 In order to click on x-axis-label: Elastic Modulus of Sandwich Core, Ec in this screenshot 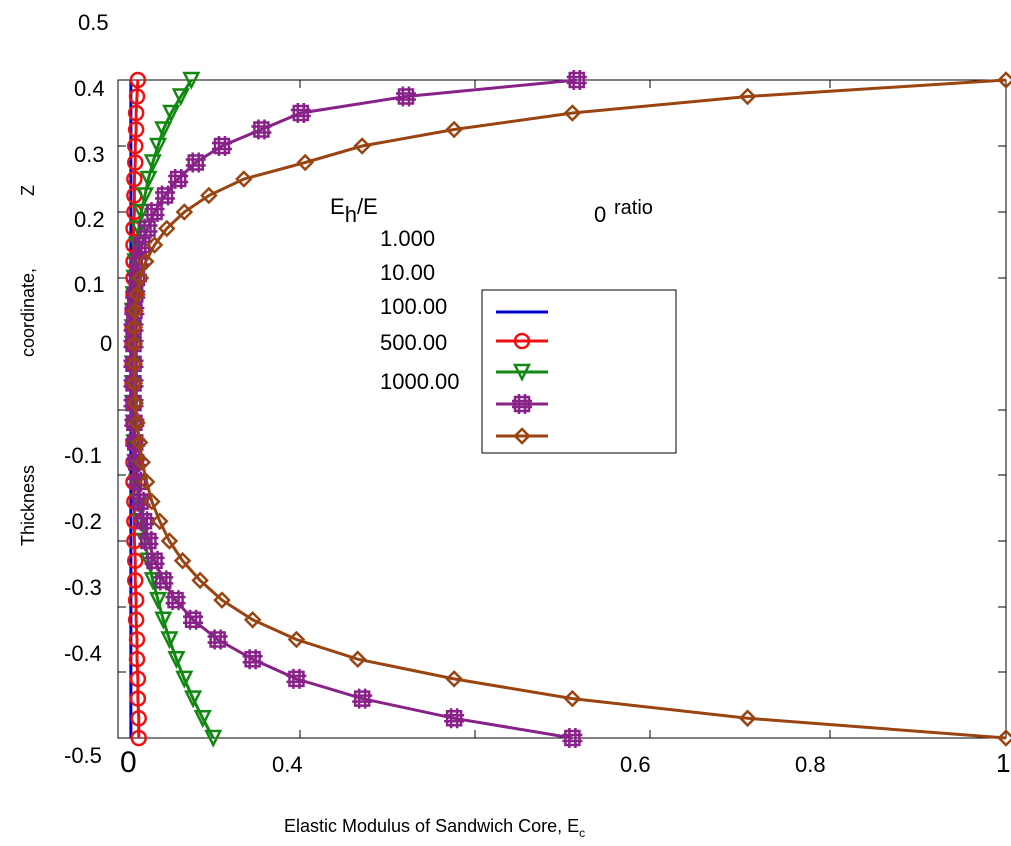, I will do `click(434, 828)`.